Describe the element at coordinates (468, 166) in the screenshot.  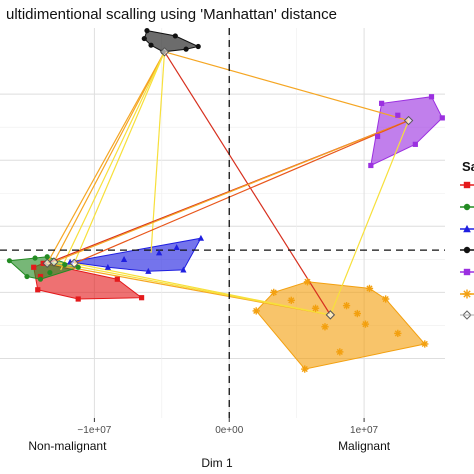
I see `legend-title: Sa` at that location.